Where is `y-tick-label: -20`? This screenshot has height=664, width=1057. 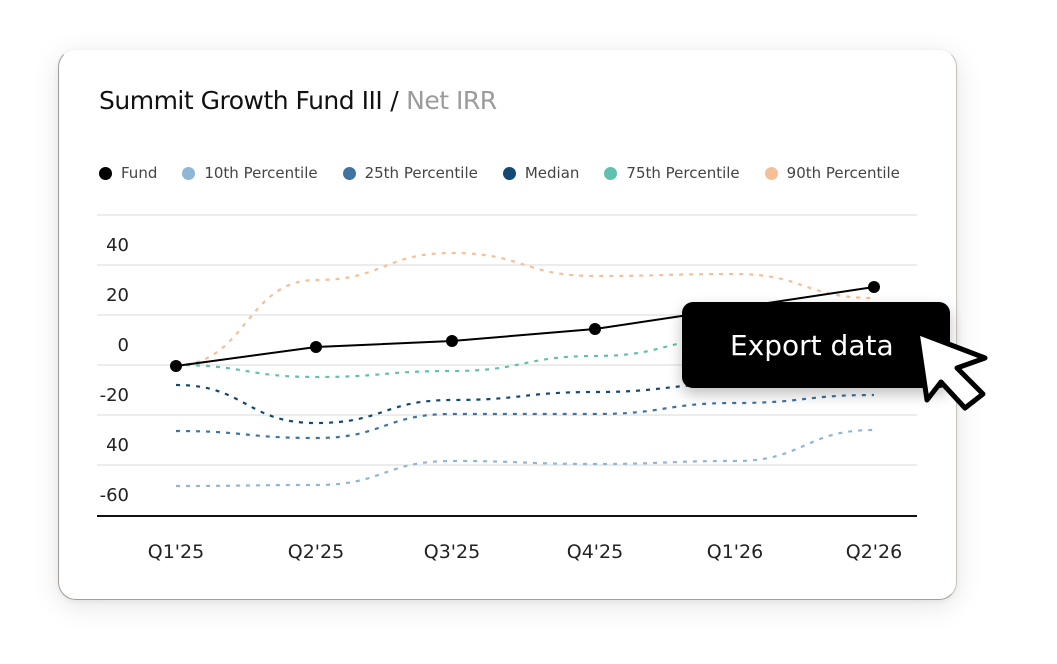 y-tick-label: -20 is located at coordinates (114, 395).